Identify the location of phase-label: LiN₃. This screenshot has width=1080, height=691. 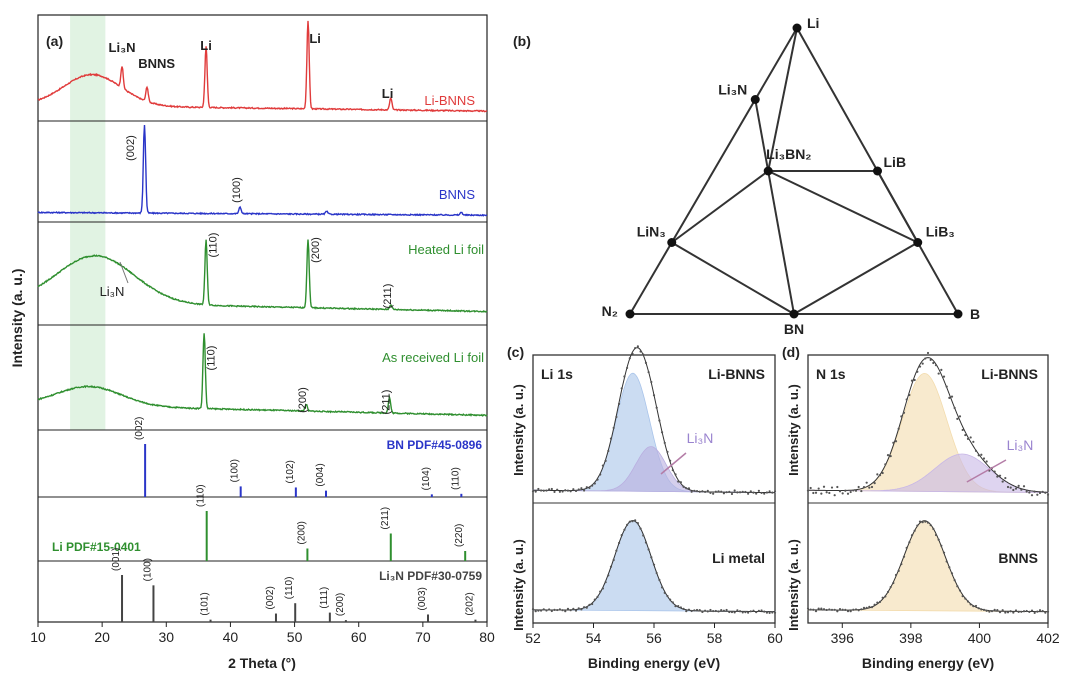
(651, 232).